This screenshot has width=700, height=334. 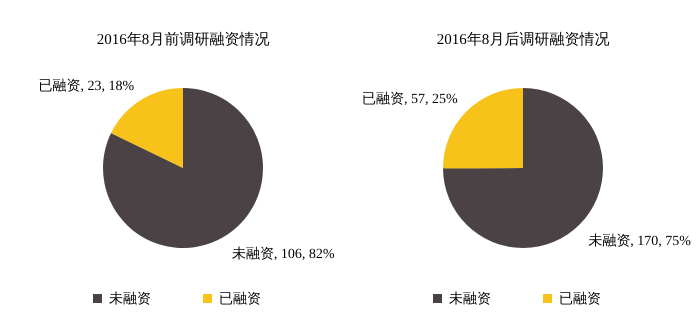 What do you see at coordinates (410, 99) in the screenshot?
I see `data-label: 已融资, 57, 25%` at bounding box center [410, 99].